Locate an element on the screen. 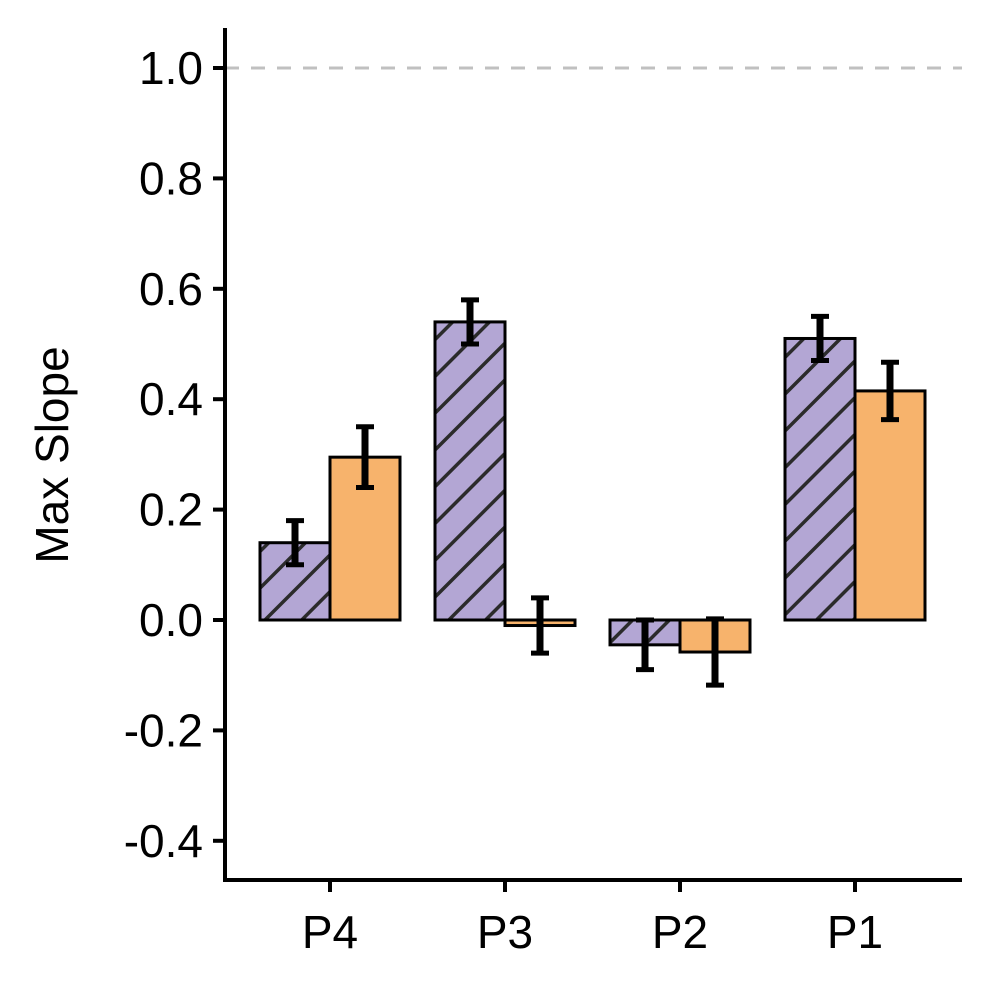 The height and width of the screenshot is (990, 990). y-tick-label: 1.0 is located at coordinates (171, 68).